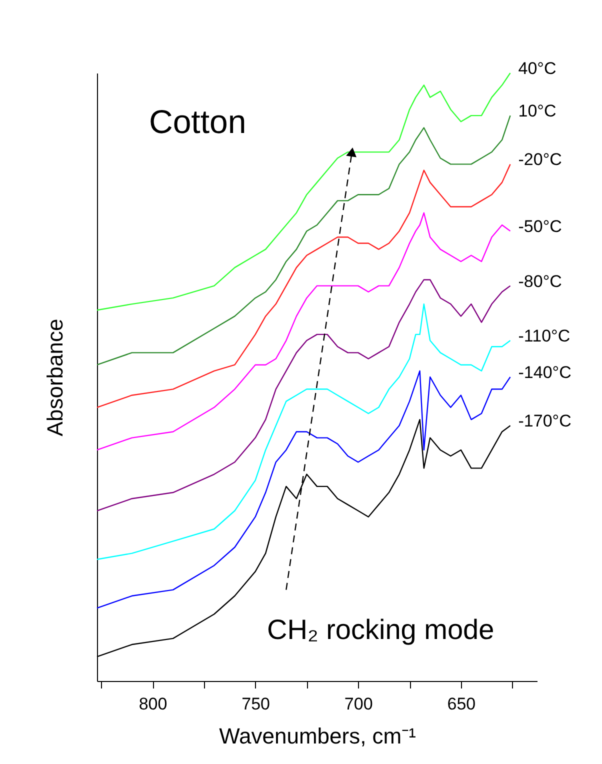 Image resolution: width=602 pixels, height=764 pixels. Describe the element at coordinates (380, 629) in the screenshot. I see `annotation: CH₂ rocking mode` at that location.